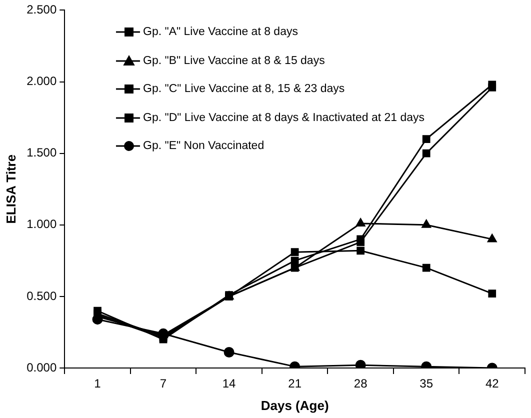 The image size is (531, 418). Describe the element at coordinates (203, 146) in the screenshot. I see `legend-label: Gp. "E" Non Vaccinated` at that location.